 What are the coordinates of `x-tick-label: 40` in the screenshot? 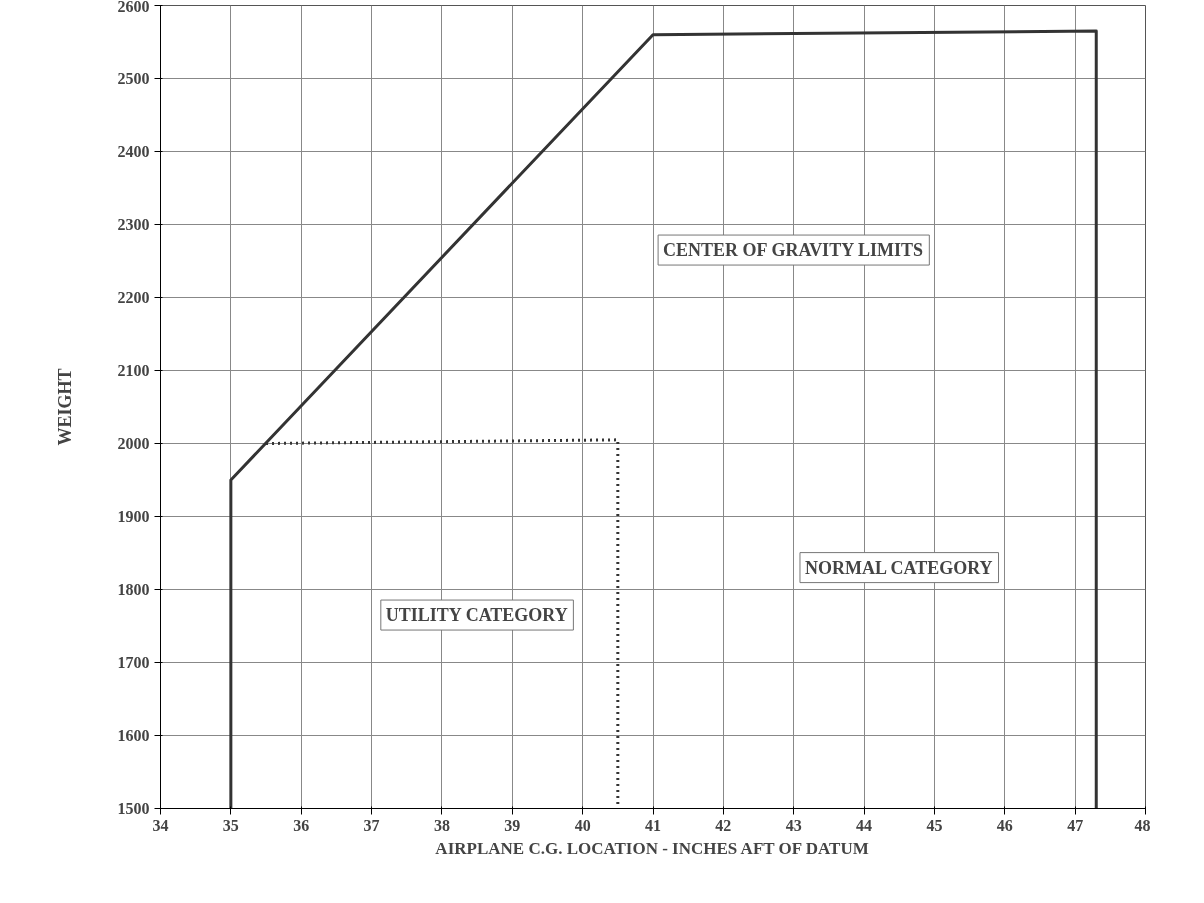 It's located at (582, 825).